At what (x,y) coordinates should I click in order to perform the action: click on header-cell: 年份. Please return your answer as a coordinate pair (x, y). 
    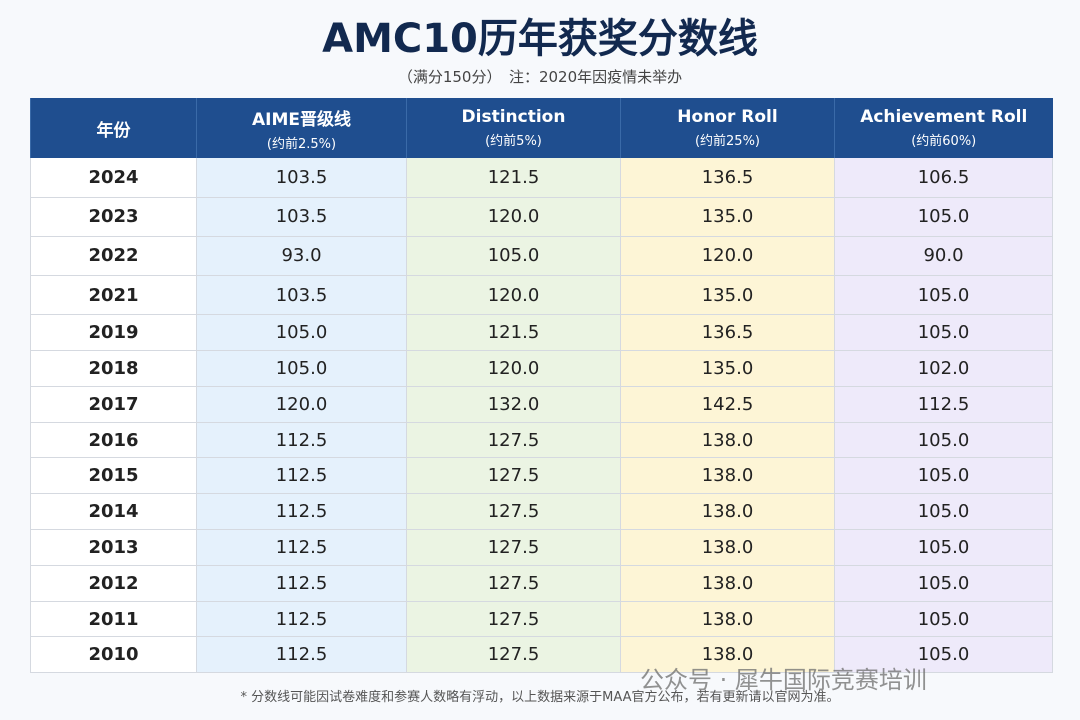
    Looking at the image, I should click on (113, 128).